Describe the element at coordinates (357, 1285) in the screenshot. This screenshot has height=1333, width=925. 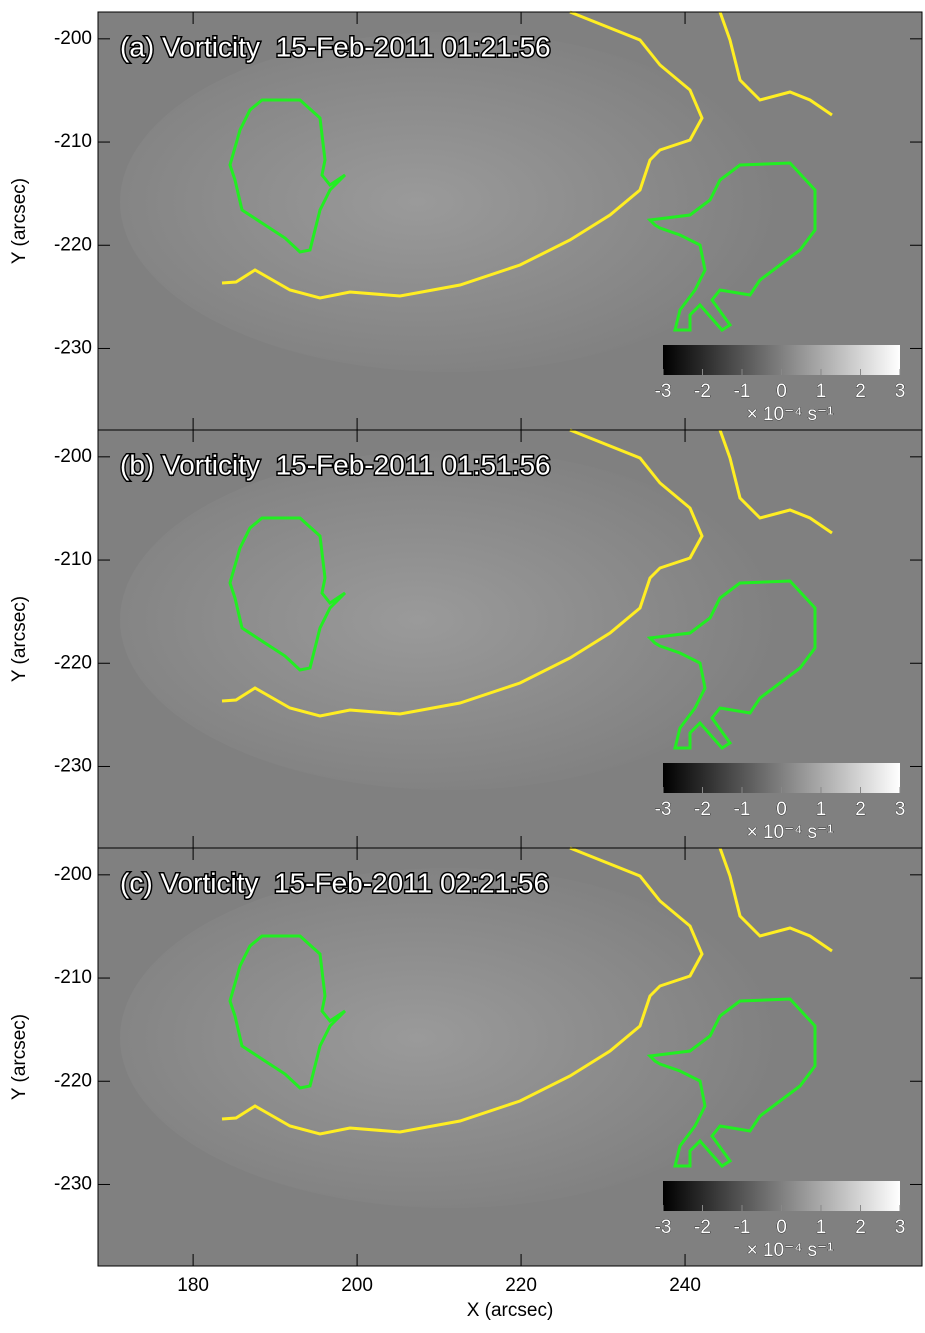
I see `x-tick-label: 200` at that location.